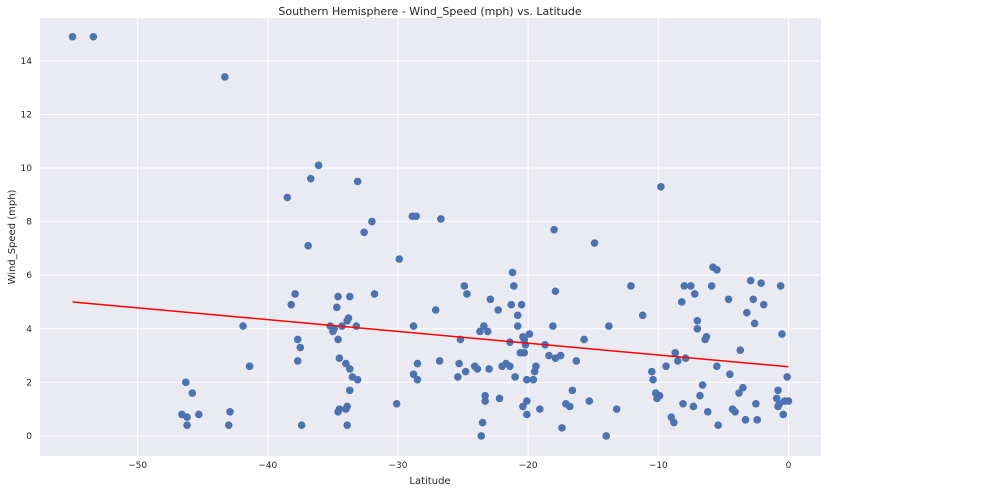 The height and width of the screenshot is (493, 984). Describe the element at coordinates (528, 466) in the screenshot. I see `x-tick-label: −20` at that location.